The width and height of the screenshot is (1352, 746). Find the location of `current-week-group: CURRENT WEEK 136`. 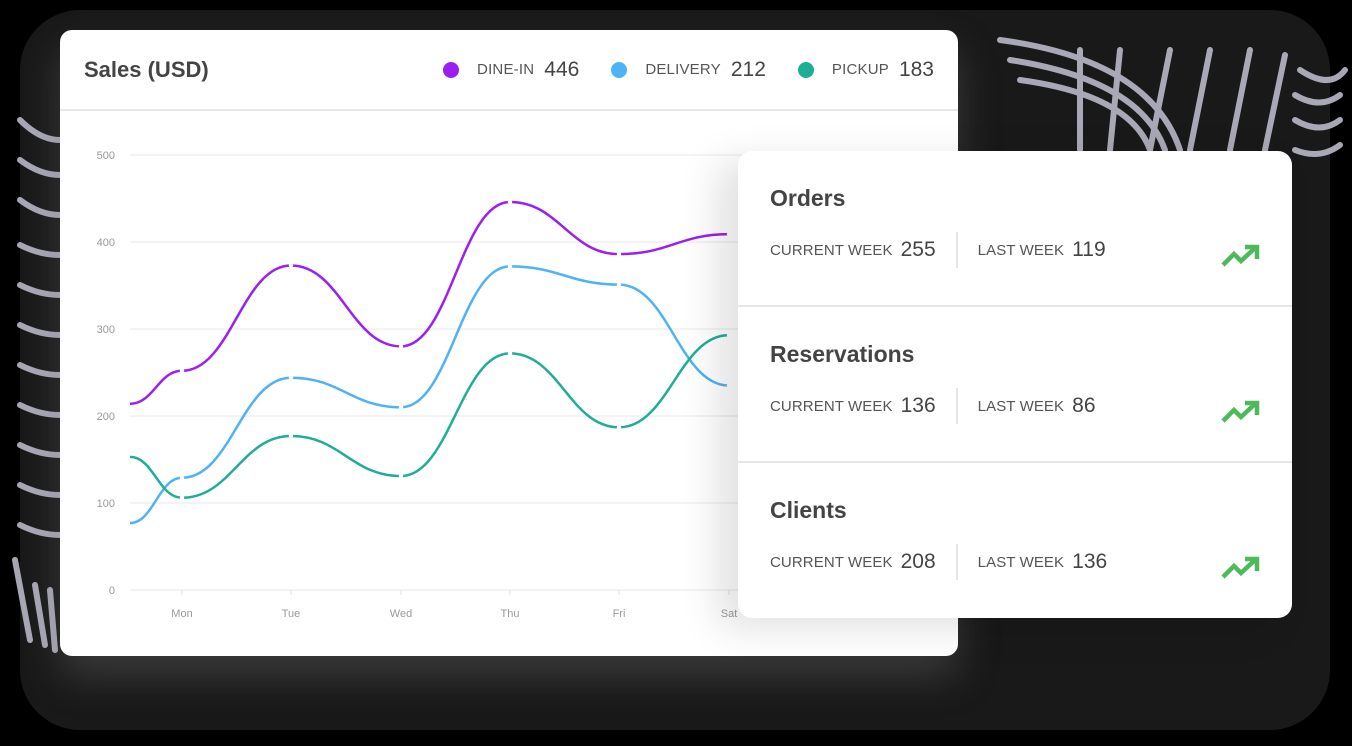

current-week-group: CURRENT WEEK 136 is located at coordinates (853, 406).